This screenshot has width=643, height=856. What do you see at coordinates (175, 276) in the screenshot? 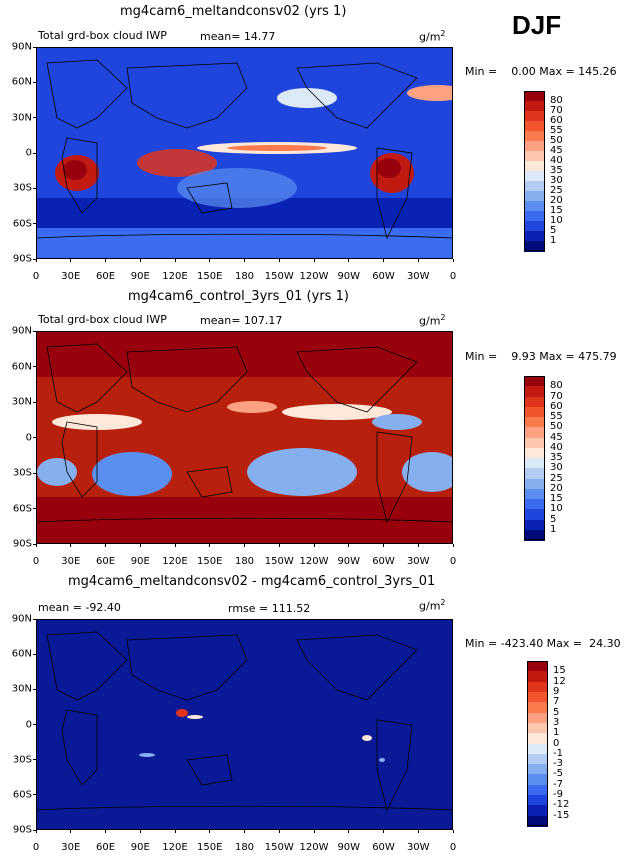
I see `longitude-tick-label: 120E` at bounding box center [175, 276].